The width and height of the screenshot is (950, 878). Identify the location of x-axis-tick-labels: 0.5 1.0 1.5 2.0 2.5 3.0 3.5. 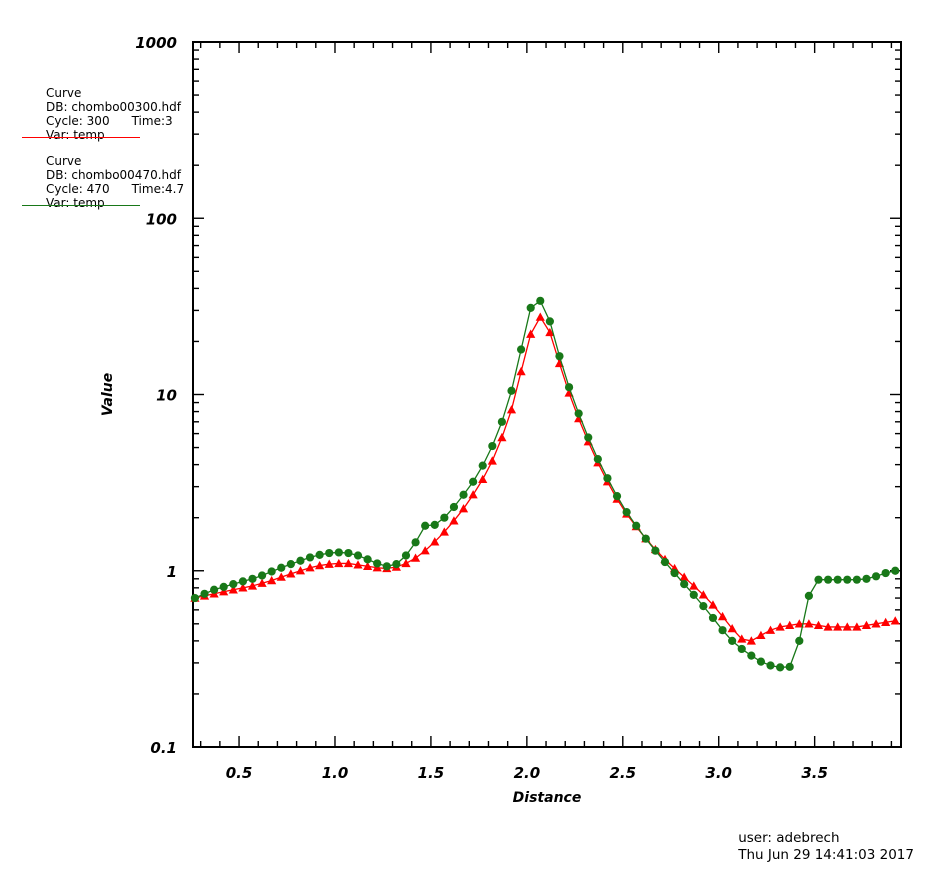
(527, 773).